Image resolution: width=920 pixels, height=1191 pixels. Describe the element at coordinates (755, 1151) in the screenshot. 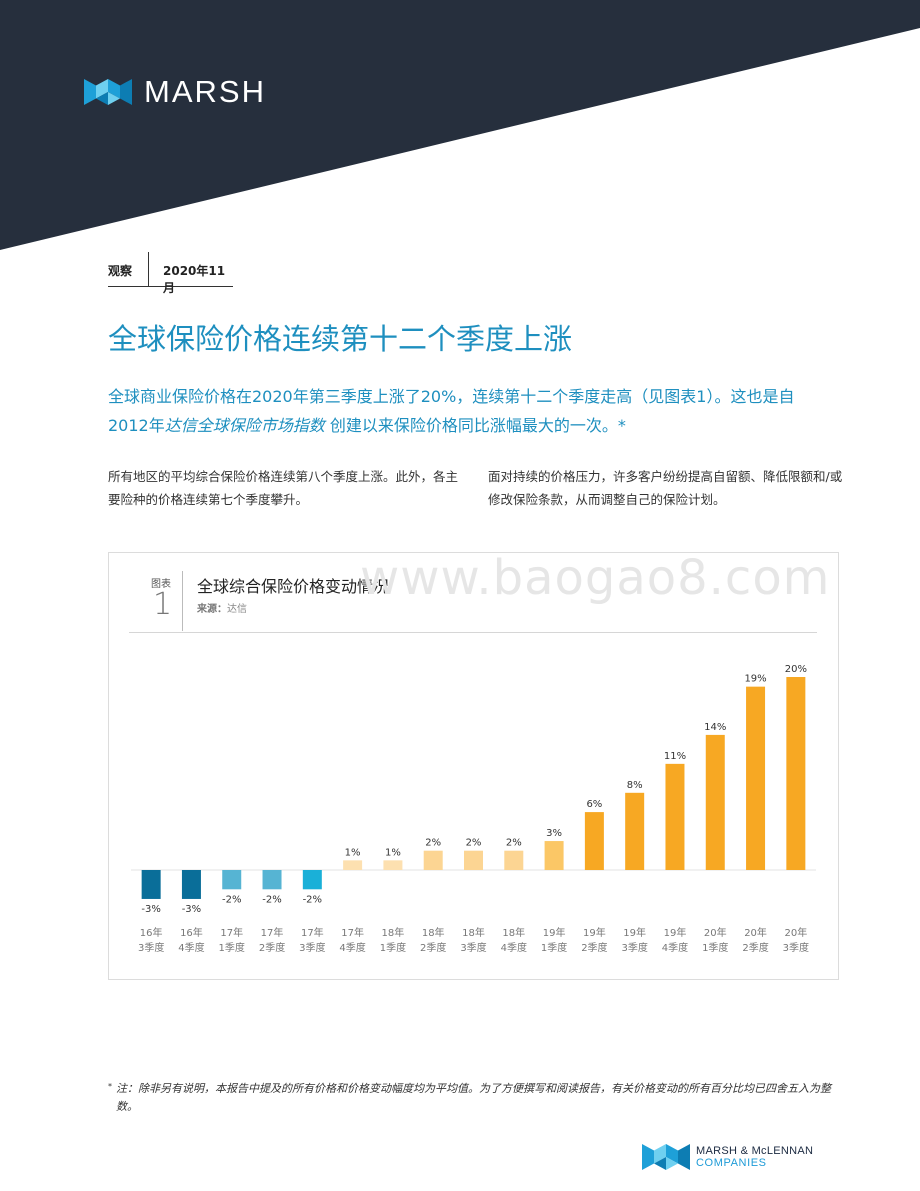

I see `mmc-name-line1: MARSH & McLENNAN` at that location.